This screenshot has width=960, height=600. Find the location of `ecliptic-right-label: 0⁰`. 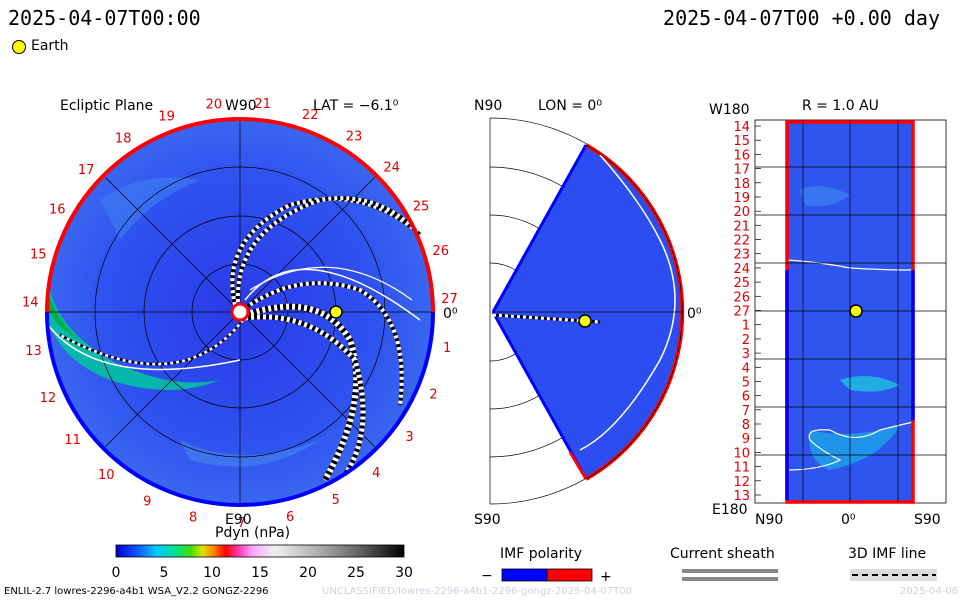

ecliptic-right-label: 0⁰ is located at coordinates (450, 314).